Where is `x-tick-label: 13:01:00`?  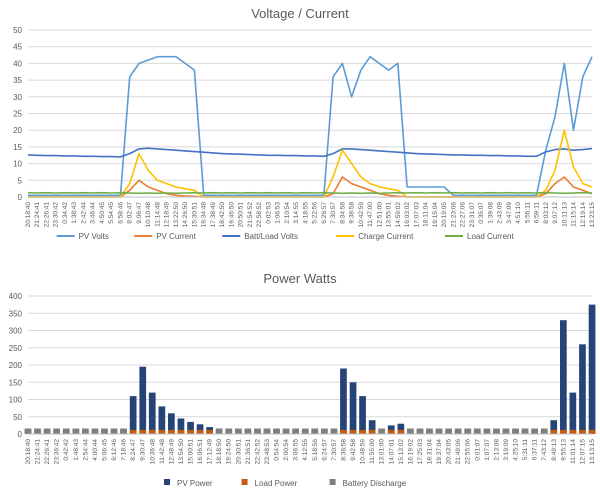
x-tick-label: 13:01:00 is located at coordinates (382, 452).